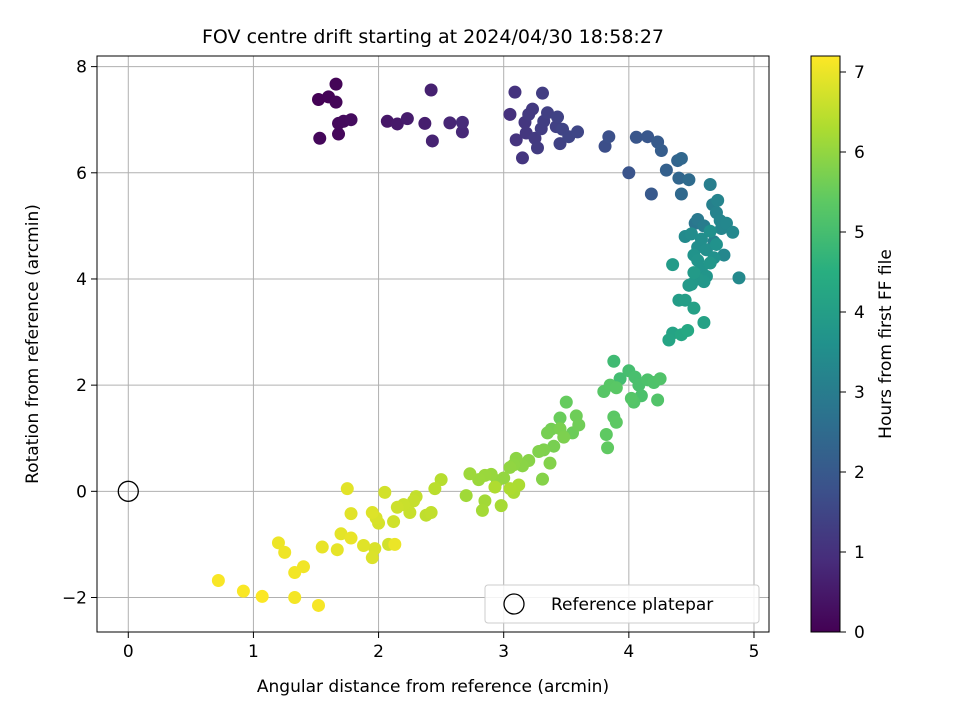  I want to click on colorbar-tick-label: 1, so click(859, 553).